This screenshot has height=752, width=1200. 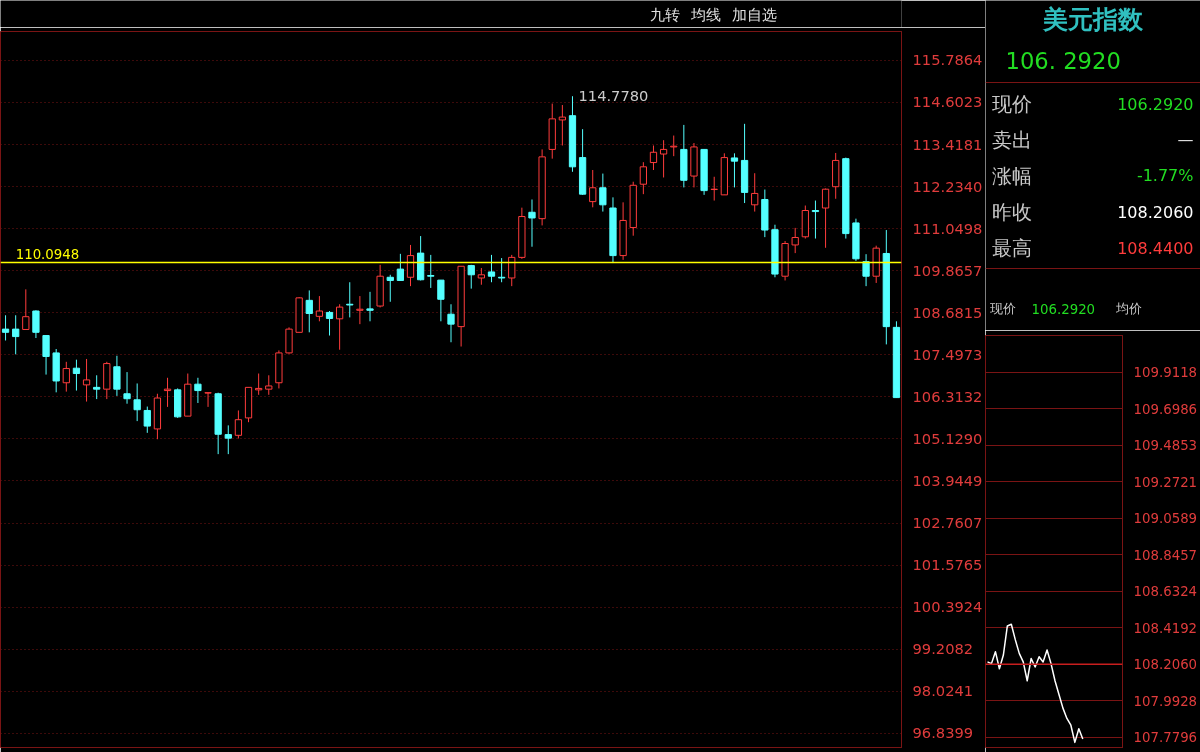 I want to click on y-tick-label: 108.6815, so click(x=947, y=312).